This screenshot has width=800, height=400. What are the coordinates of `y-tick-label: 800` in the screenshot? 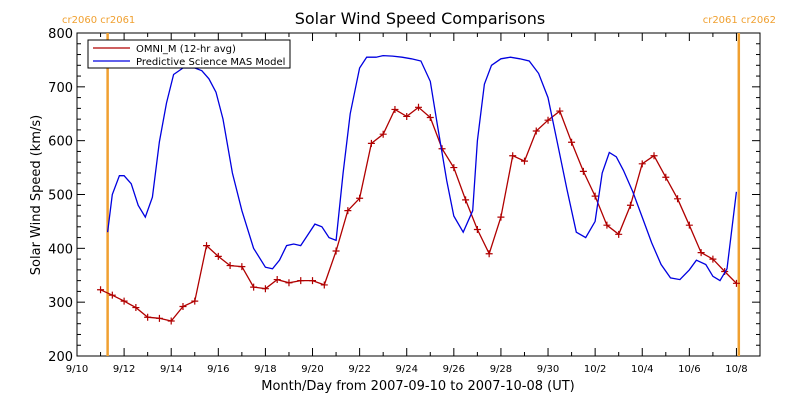 It's located at (60, 34).